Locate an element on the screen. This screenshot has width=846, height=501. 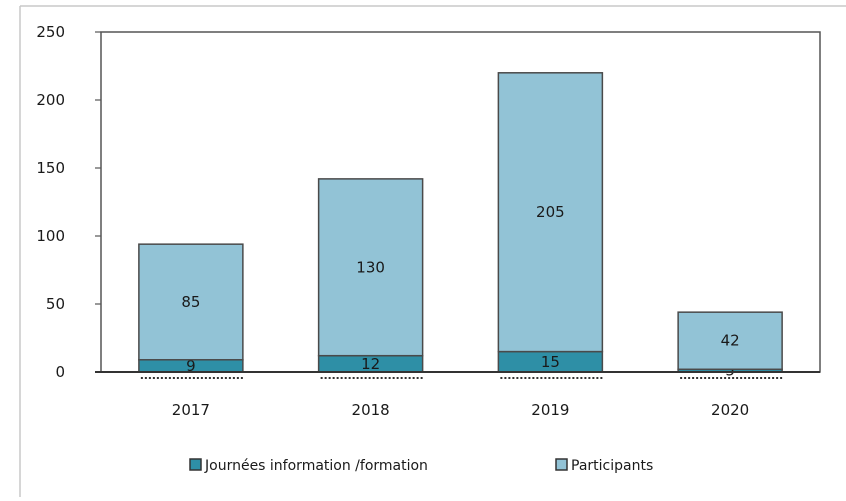
bar-participants-2020 is located at coordinates (730, 341).